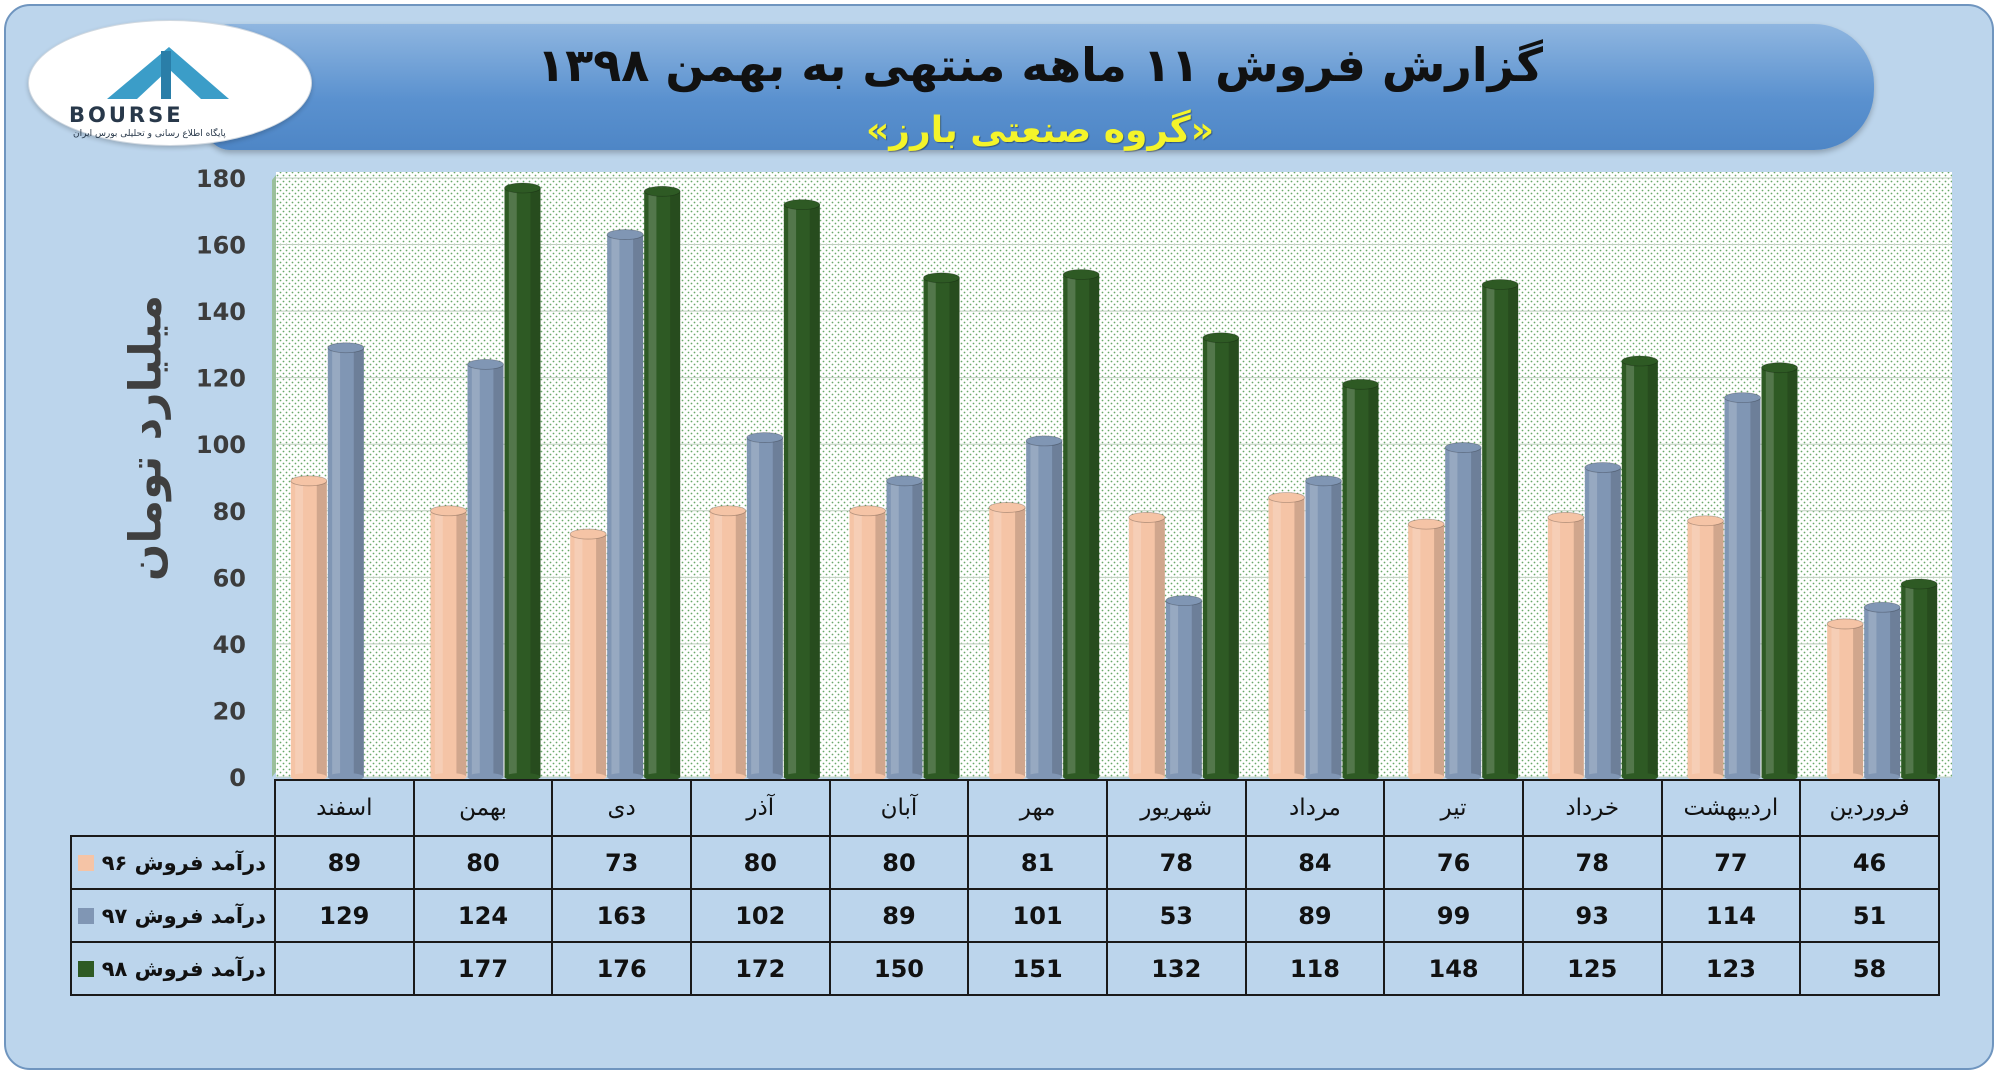 The width and height of the screenshot is (1999, 1075). Describe the element at coordinates (126, 115) in the screenshot. I see `logo-wordmark: BOURSE` at that location.